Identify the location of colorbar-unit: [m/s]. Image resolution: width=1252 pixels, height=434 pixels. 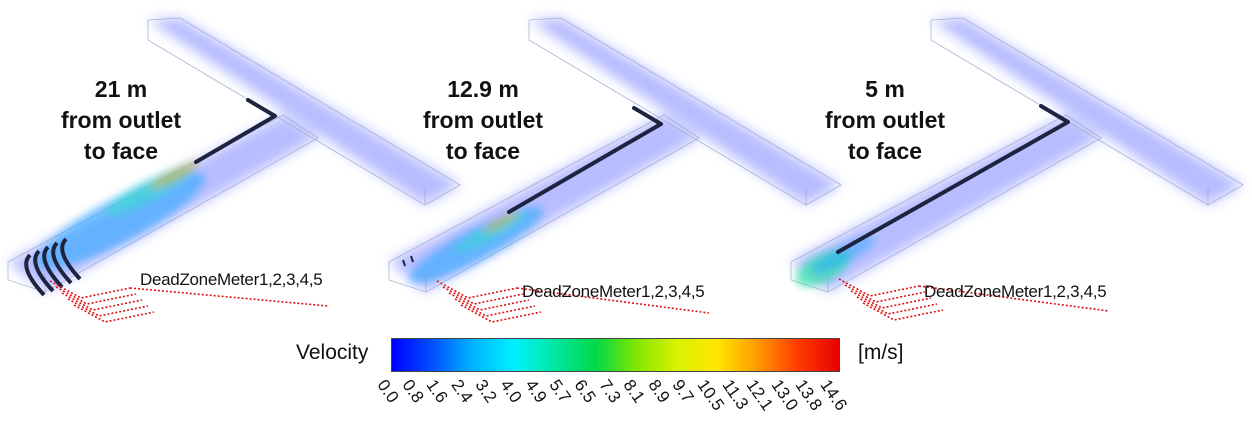
(881, 352).